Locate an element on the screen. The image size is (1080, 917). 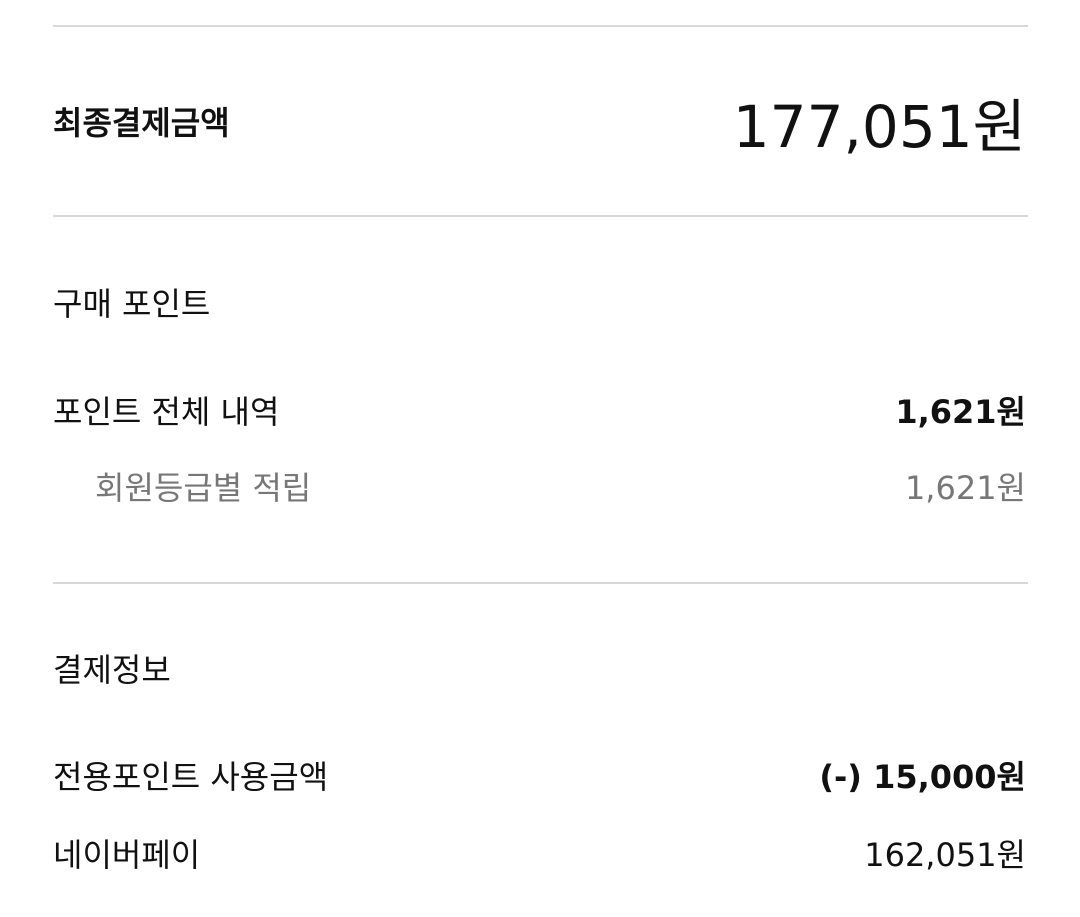
payment-row-label: 전용포인트 사용금액 is located at coordinates (191, 777).